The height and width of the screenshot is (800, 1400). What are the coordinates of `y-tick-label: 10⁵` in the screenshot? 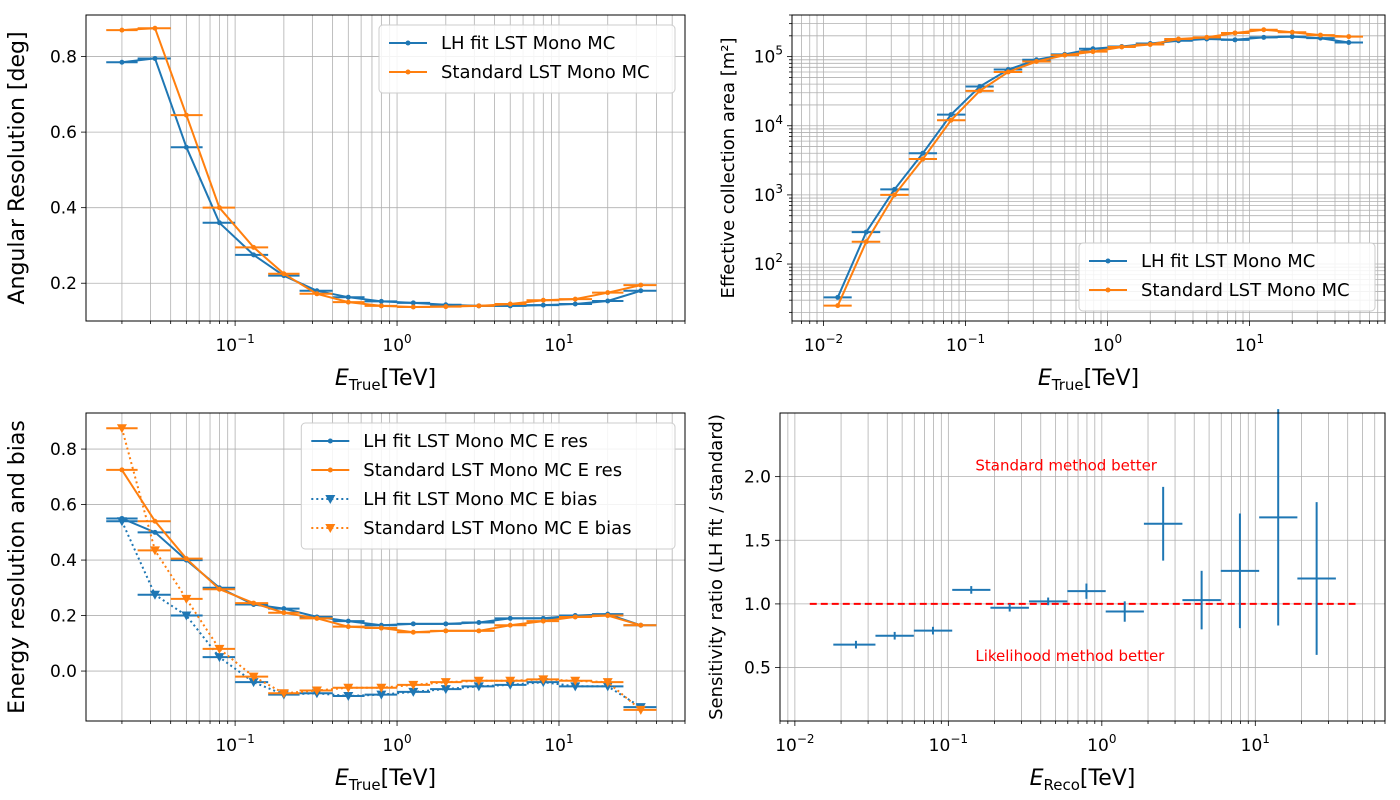 It's located at (768, 56).